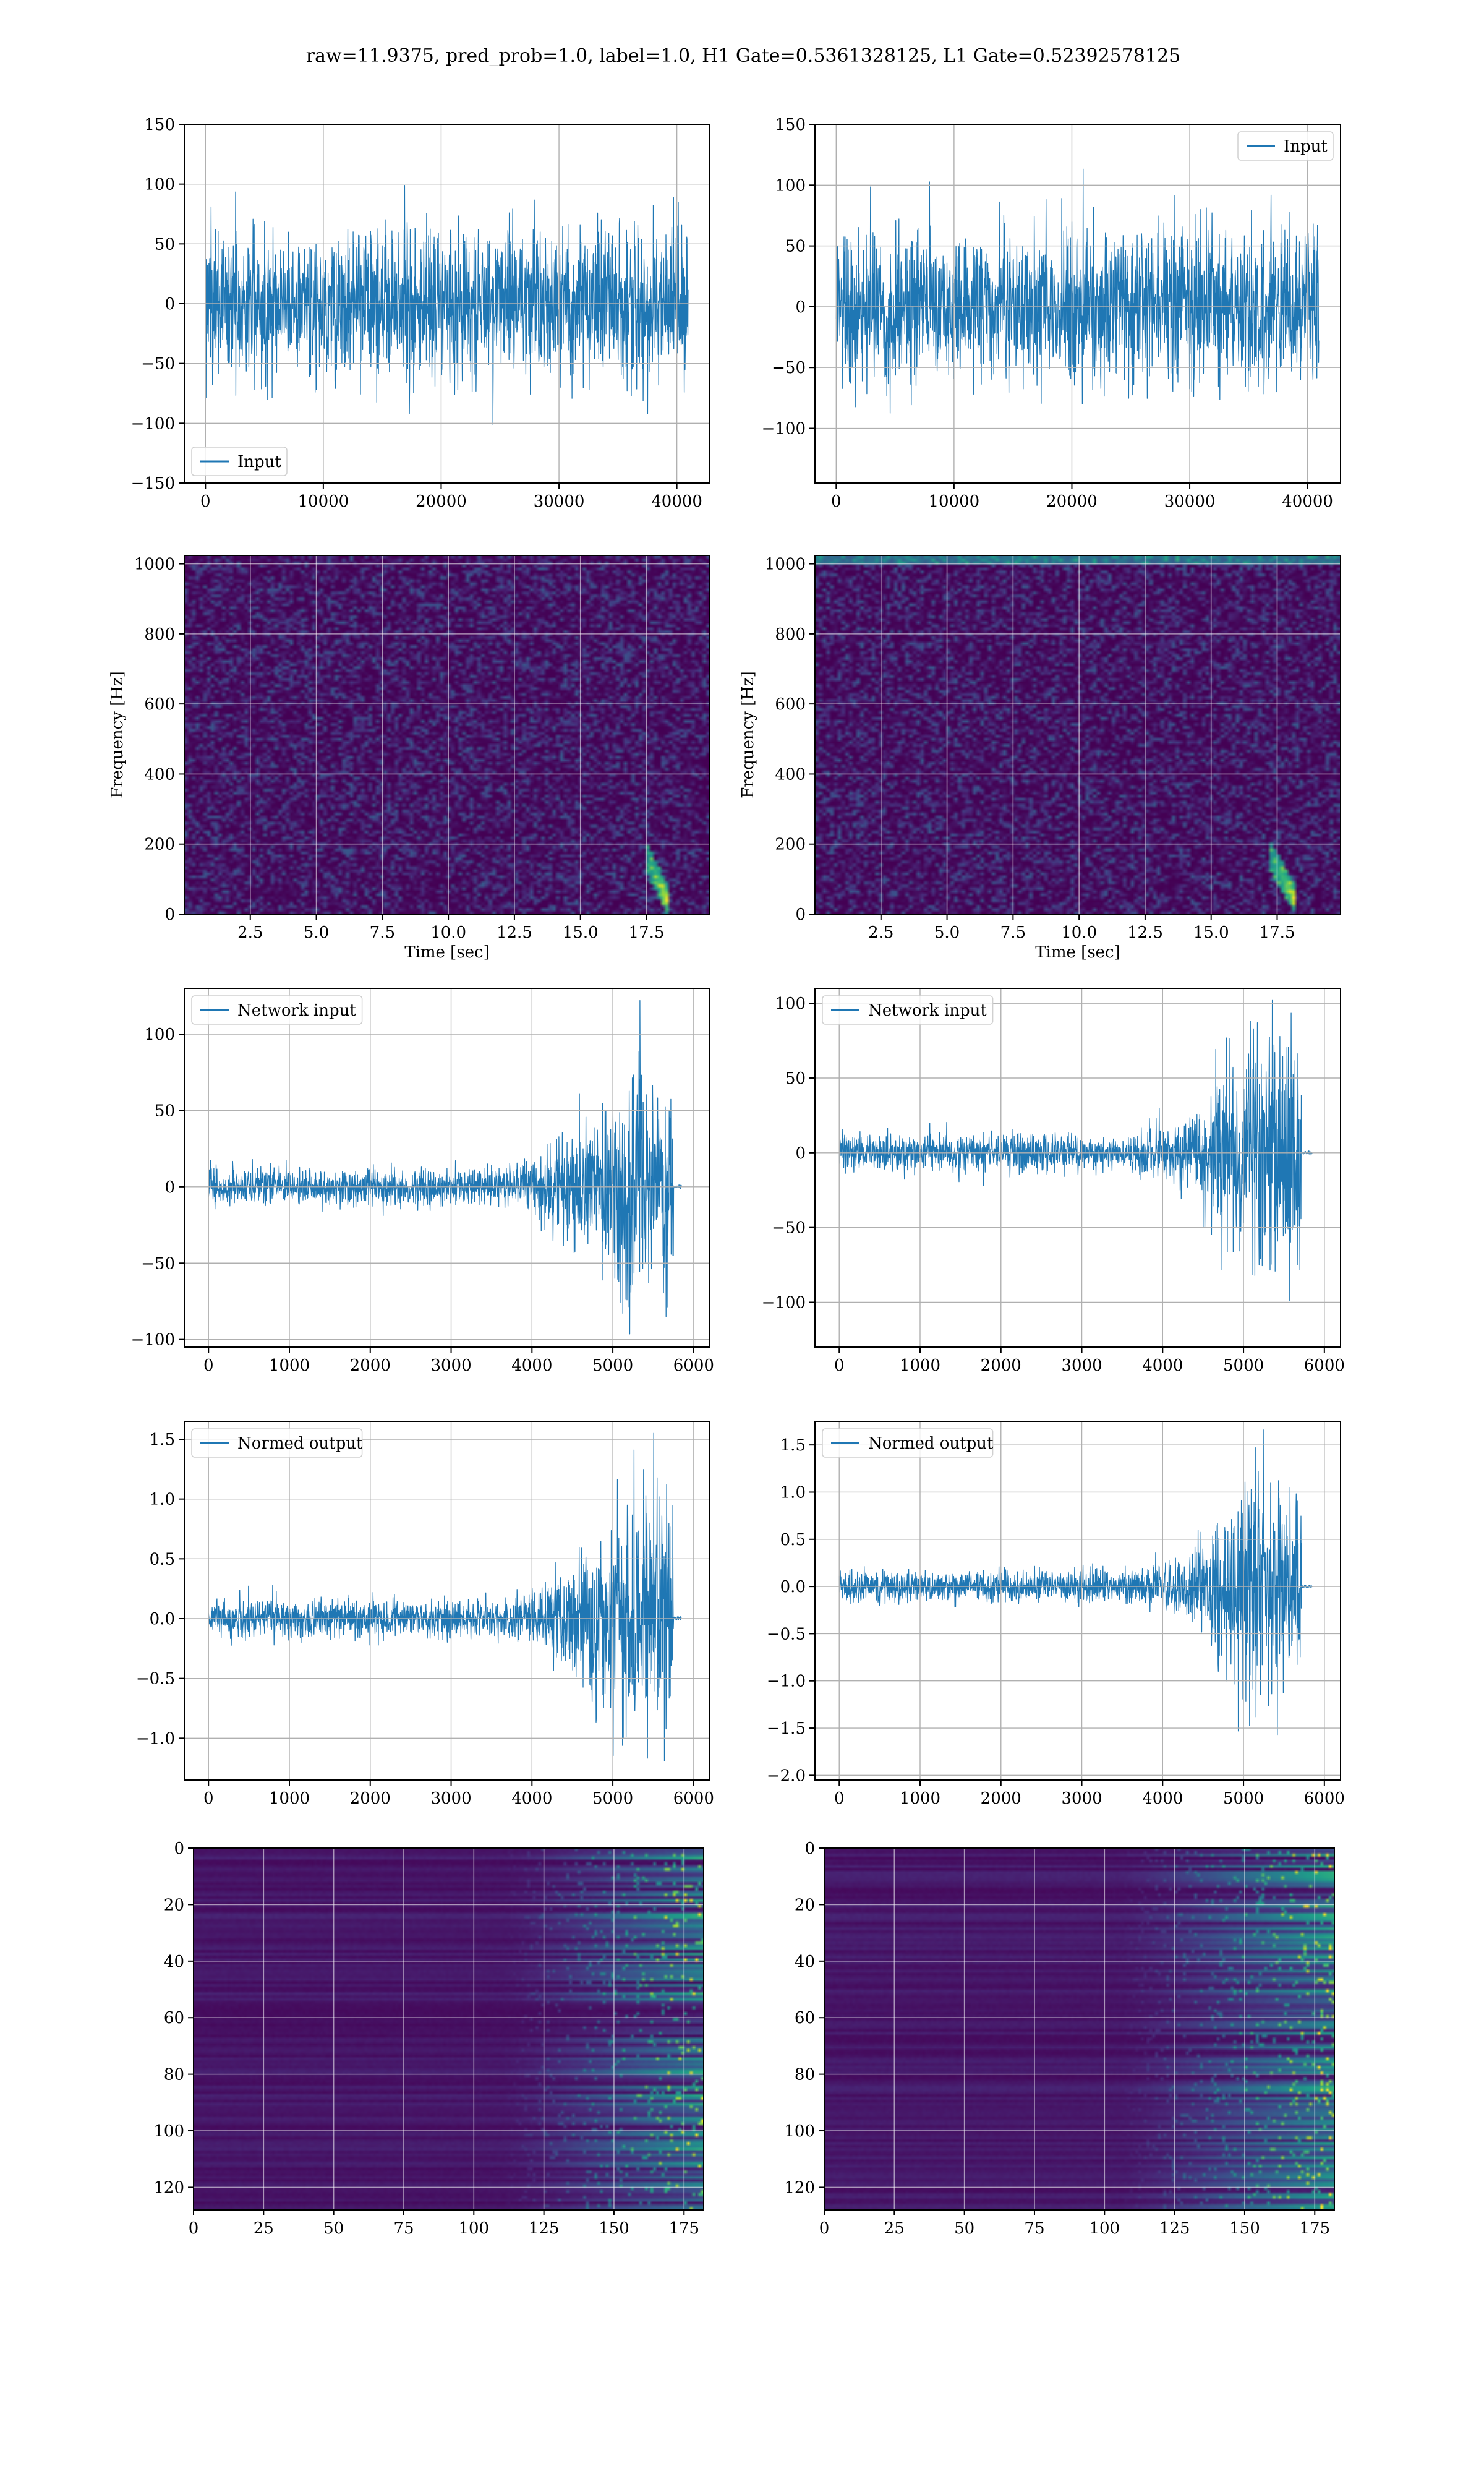  I want to click on y-tick-label: 0.0, so click(162, 1619).